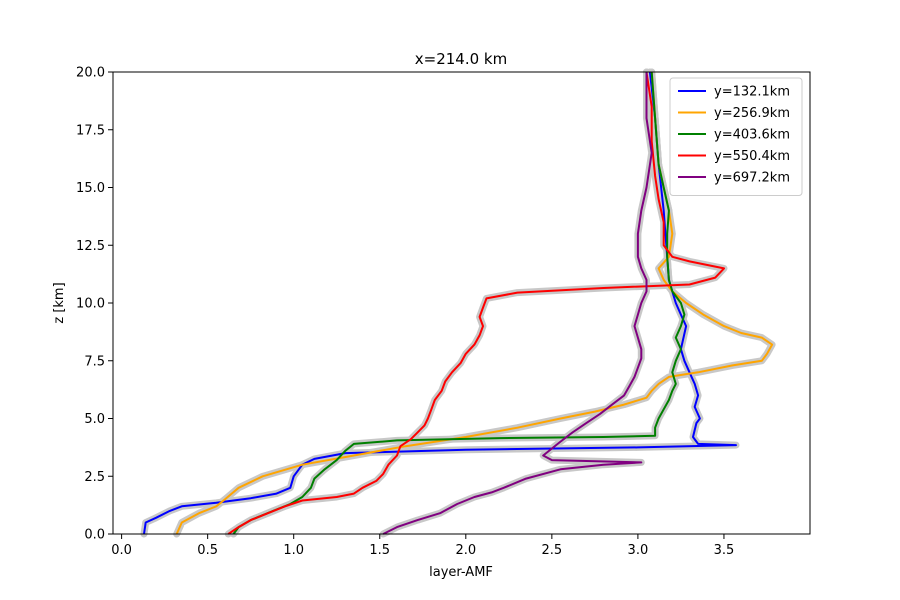 The width and height of the screenshot is (900, 600). I want to click on y-tick-label: 12.5, so click(90, 246).